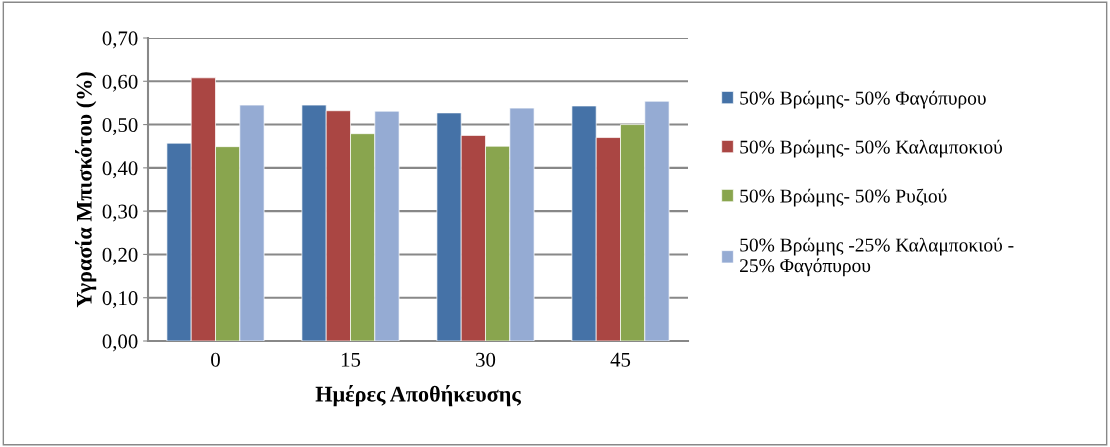  I want to click on legend-label: 50% Βρώμης- 50% Φαγόπυρου, so click(863, 99).